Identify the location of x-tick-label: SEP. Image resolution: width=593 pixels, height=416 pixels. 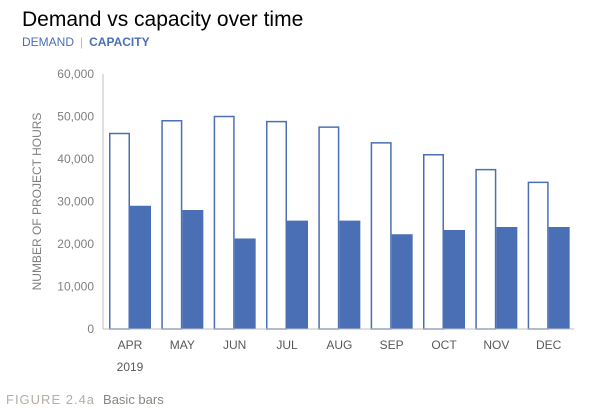
(392, 345).